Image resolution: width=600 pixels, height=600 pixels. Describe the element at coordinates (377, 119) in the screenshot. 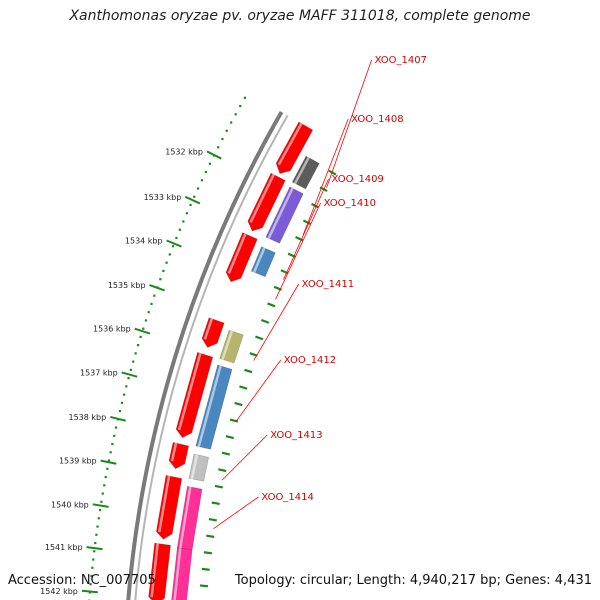

I see `gene-label: XOO_1408` at that location.